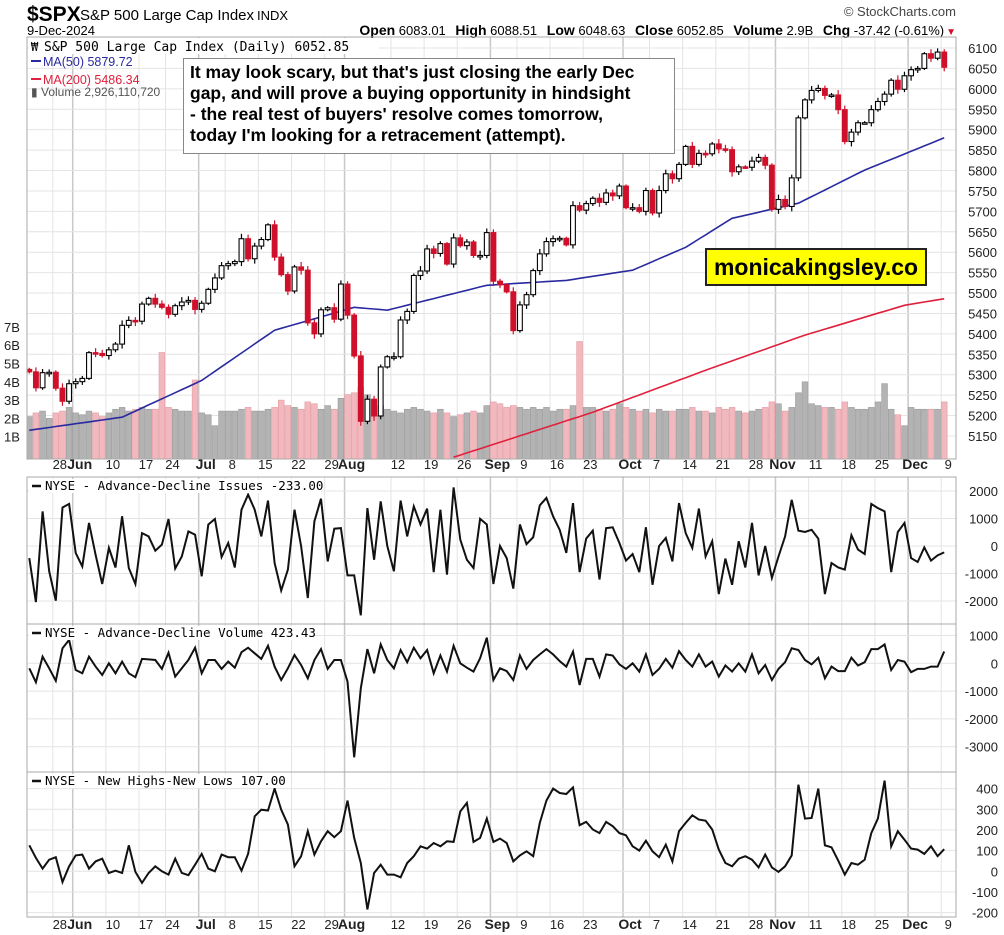 The height and width of the screenshot is (935, 1004). Describe the element at coordinates (899, 11) in the screenshot. I see `copyright: © StockCharts.com` at that location.